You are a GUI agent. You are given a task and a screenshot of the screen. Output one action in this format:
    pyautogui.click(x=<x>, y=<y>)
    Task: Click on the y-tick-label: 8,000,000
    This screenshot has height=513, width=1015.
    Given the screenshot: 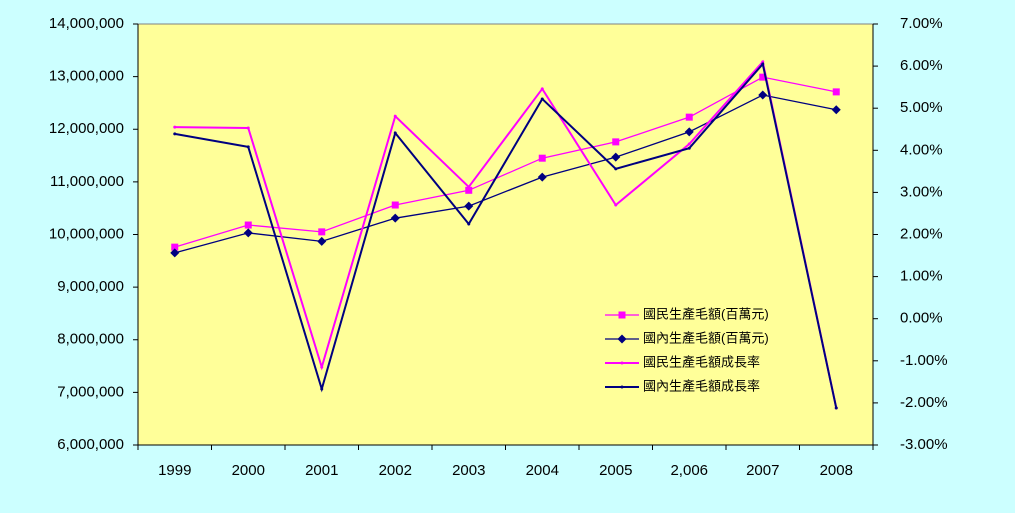 What is the action you would take?
    pyautogui.click(x=90, y=339)
    